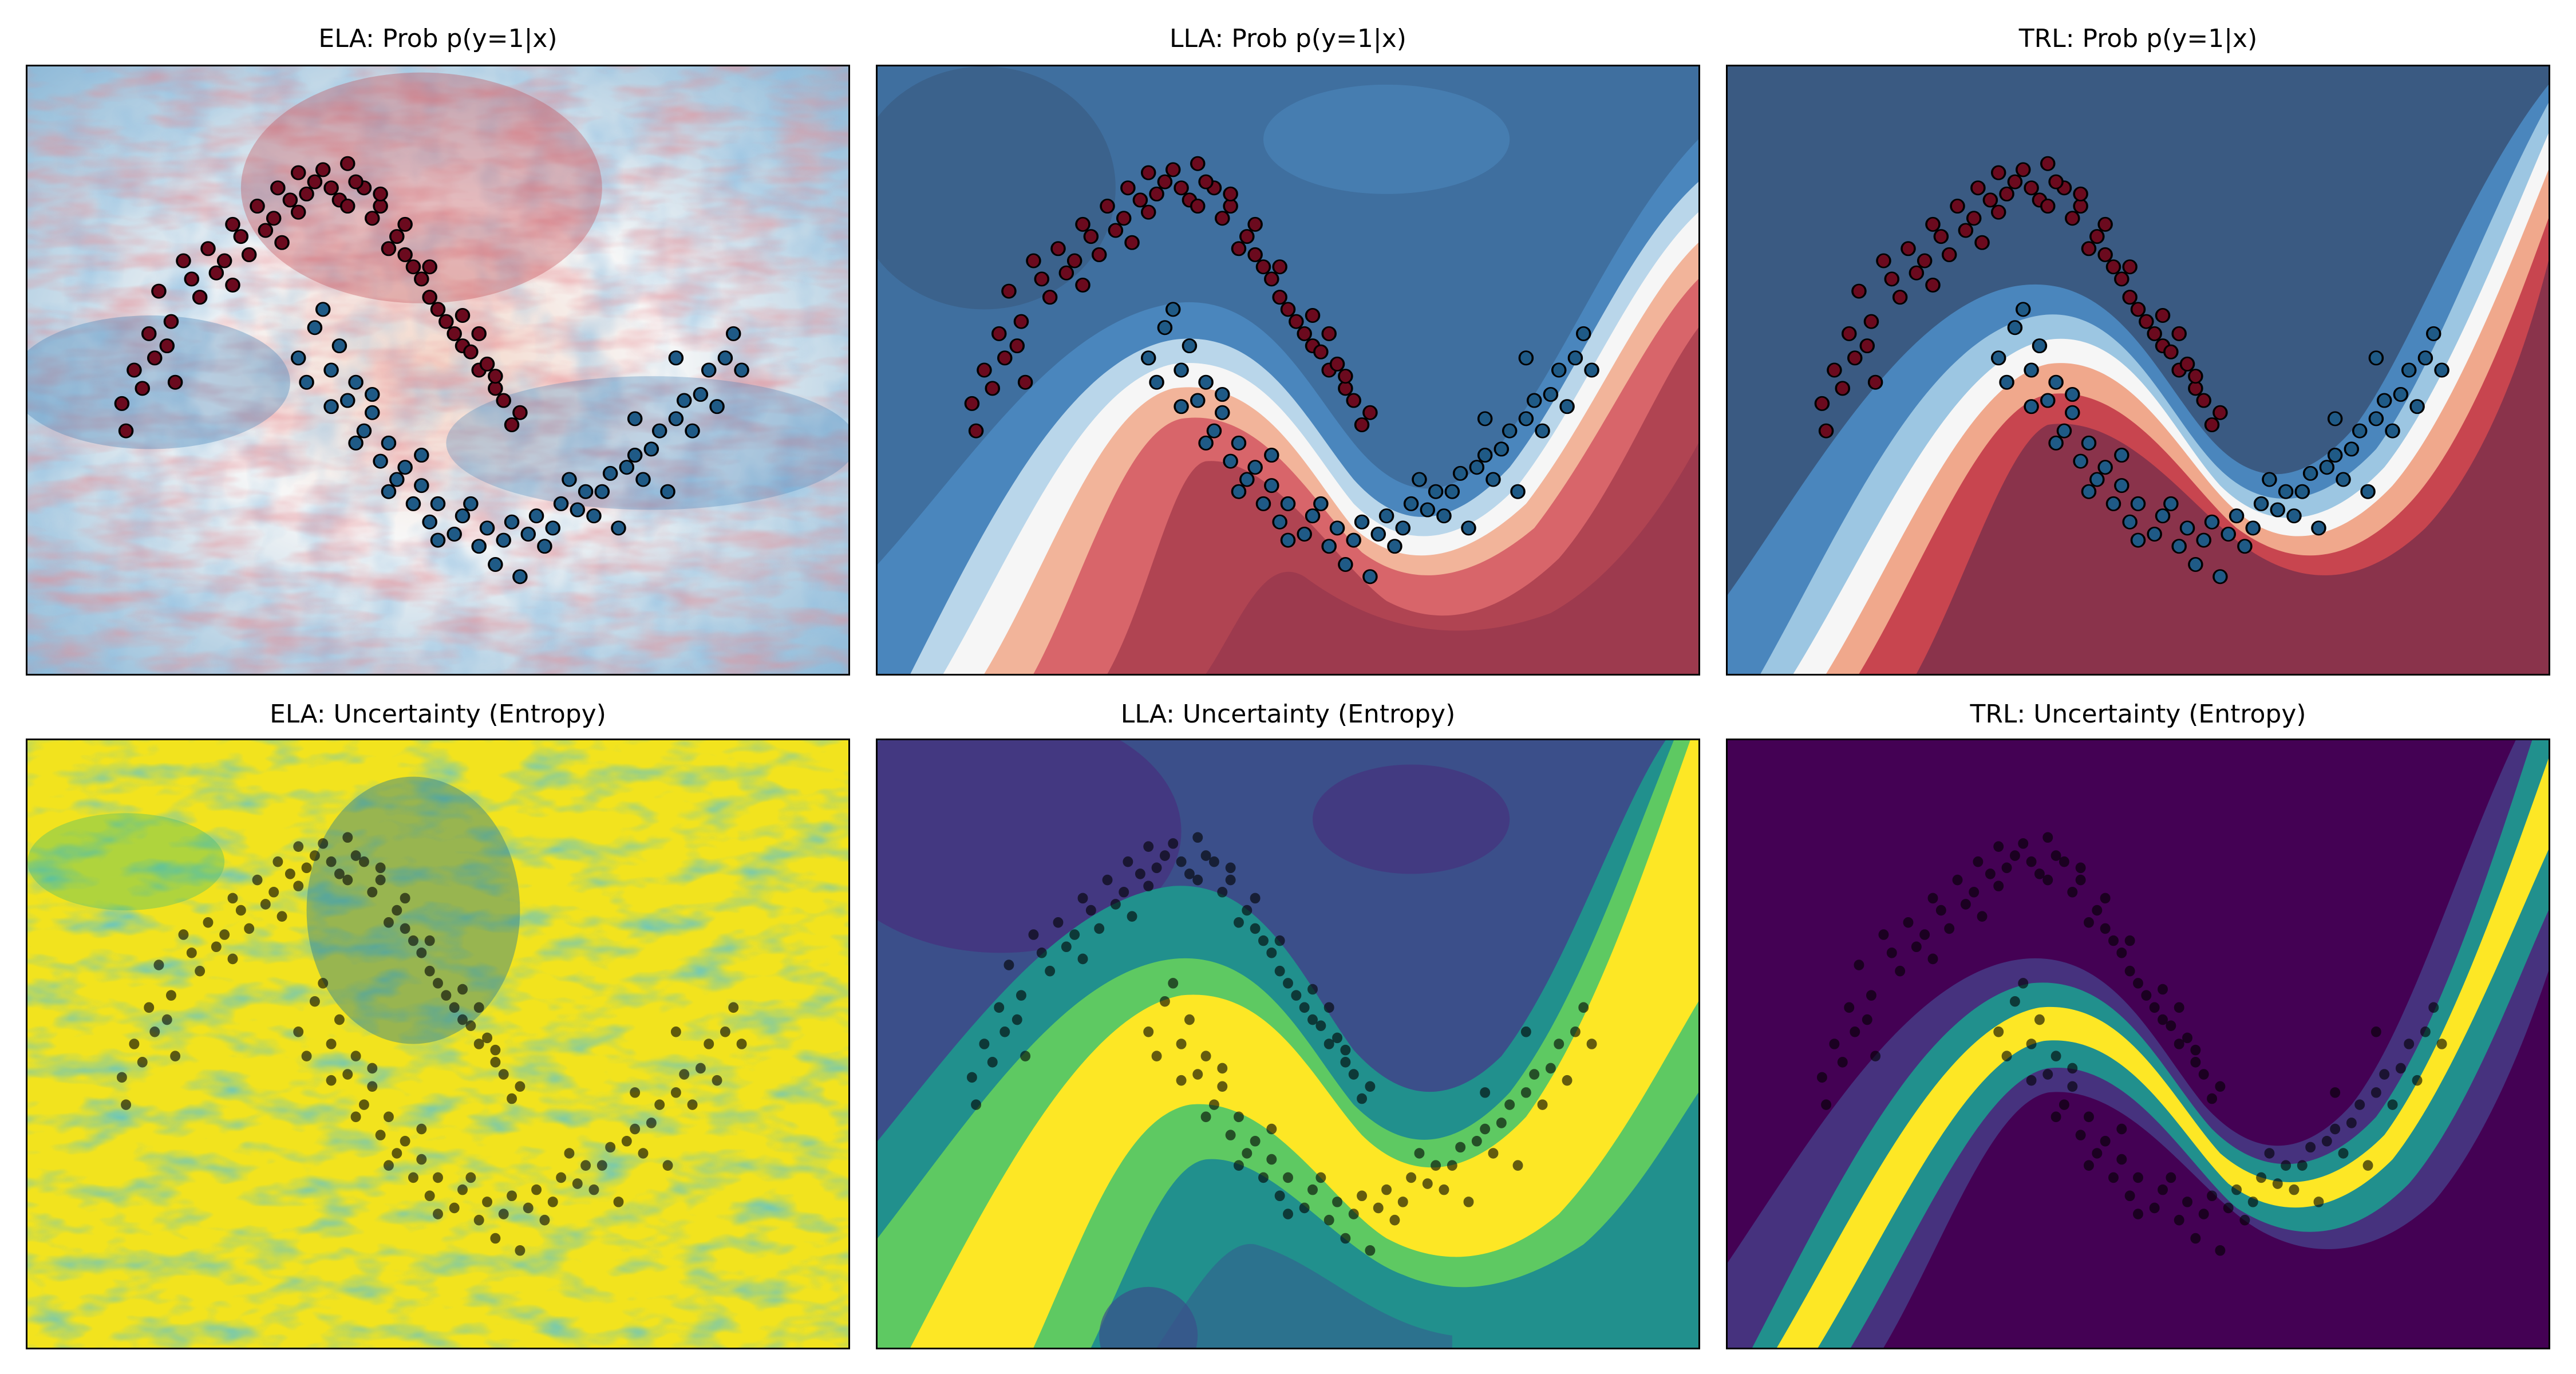 The width and height of the screenshot is (2576, 1374). I want to click on title-trl-entropy: TRL: Uncertainty (Entropy), so click(2138, 715).